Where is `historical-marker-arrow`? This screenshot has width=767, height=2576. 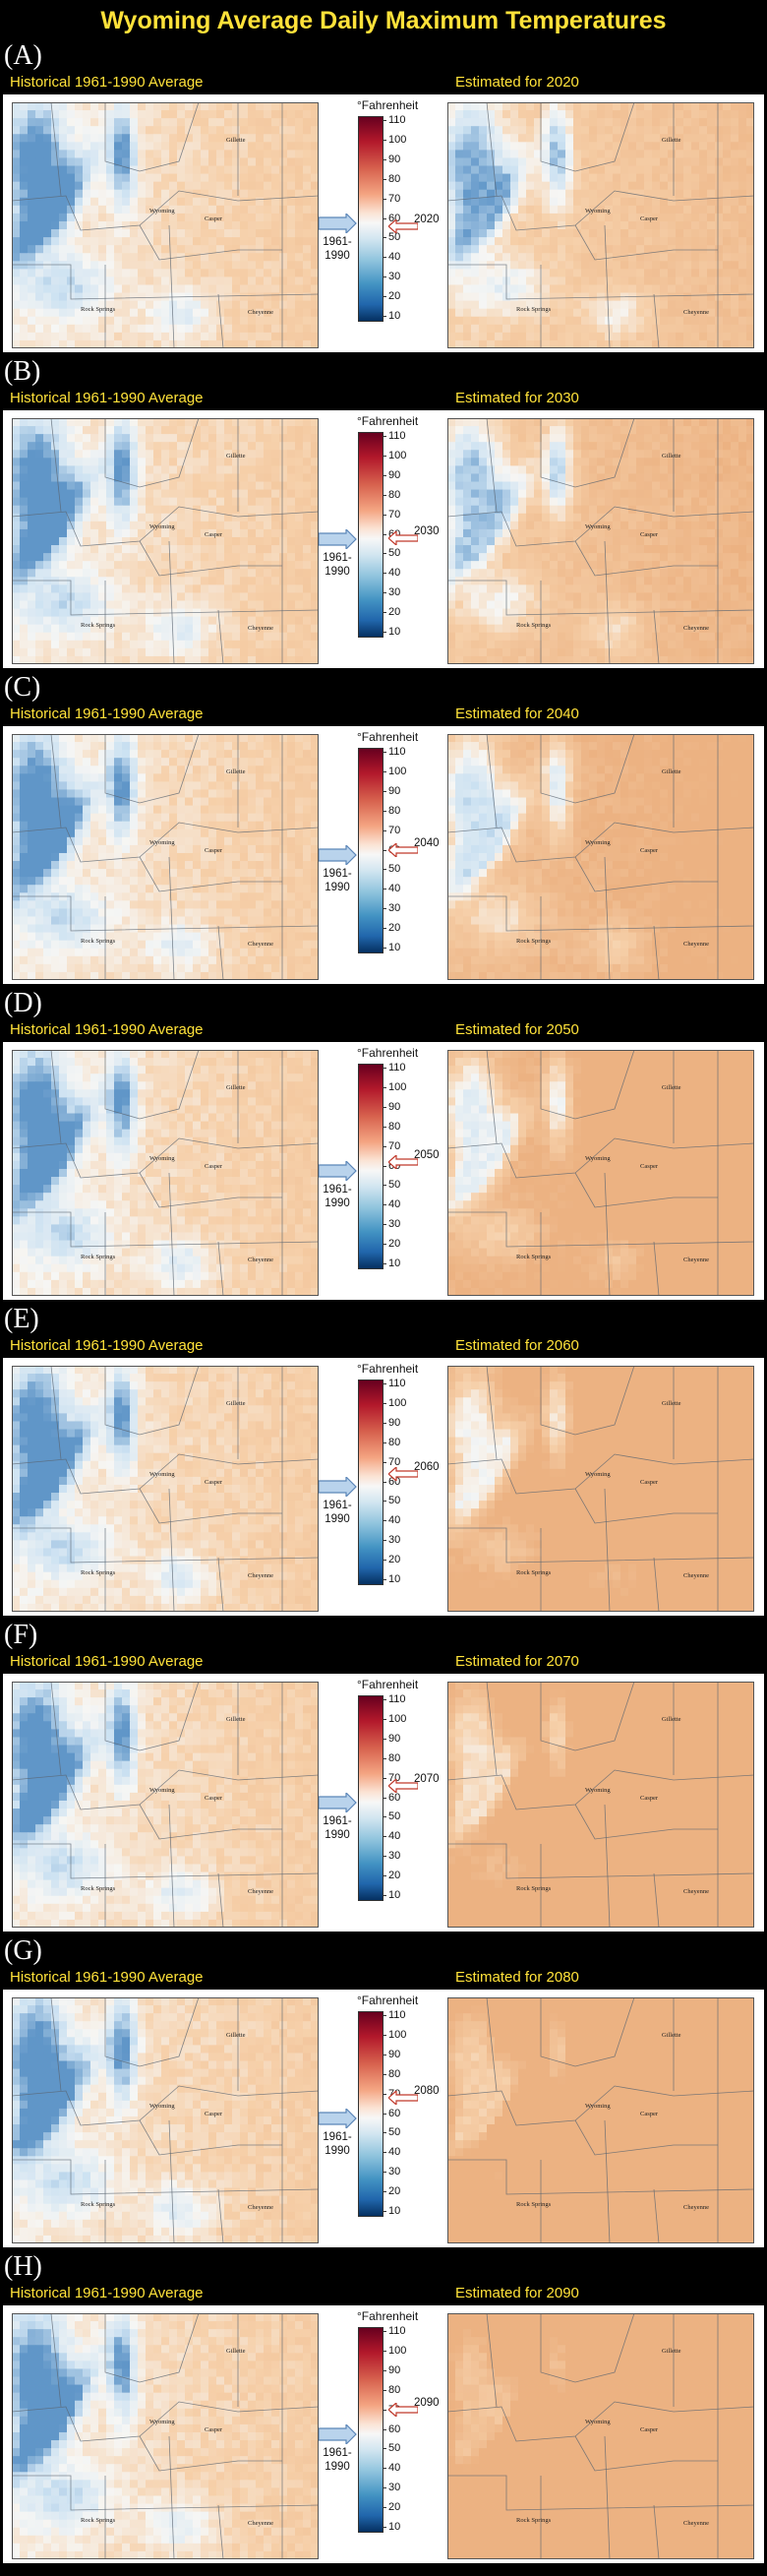 historical-marker-arrow is located at coordinates (338, 225).